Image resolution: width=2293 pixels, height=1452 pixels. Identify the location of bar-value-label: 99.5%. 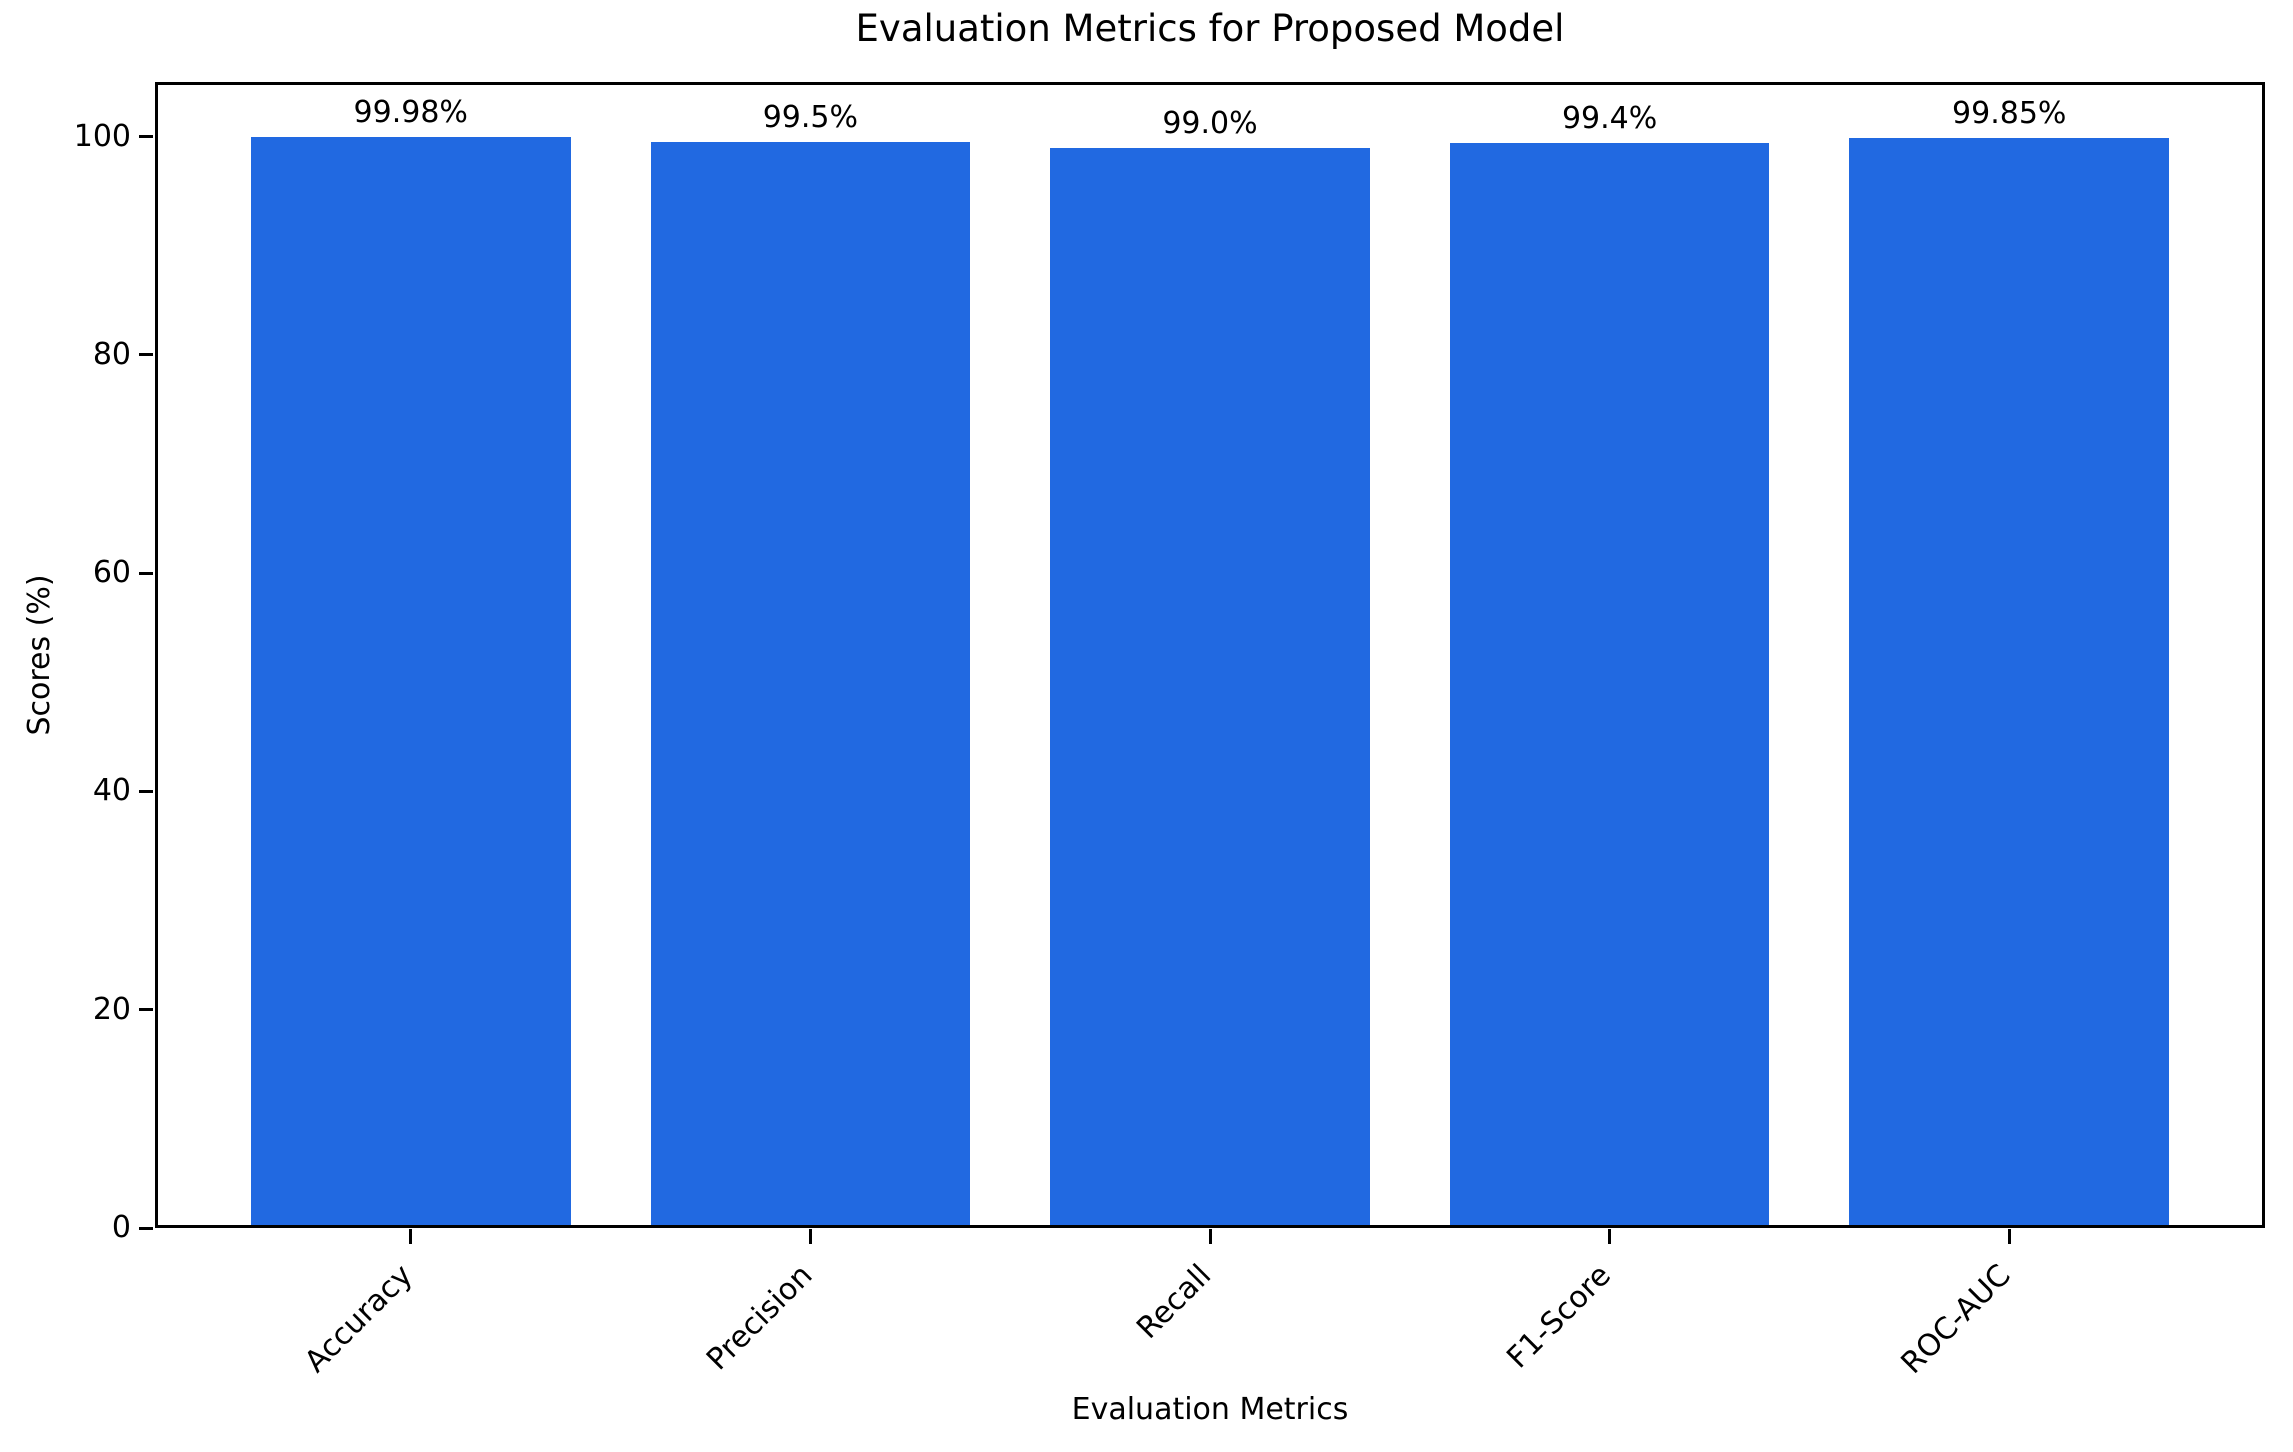
(810, 118).